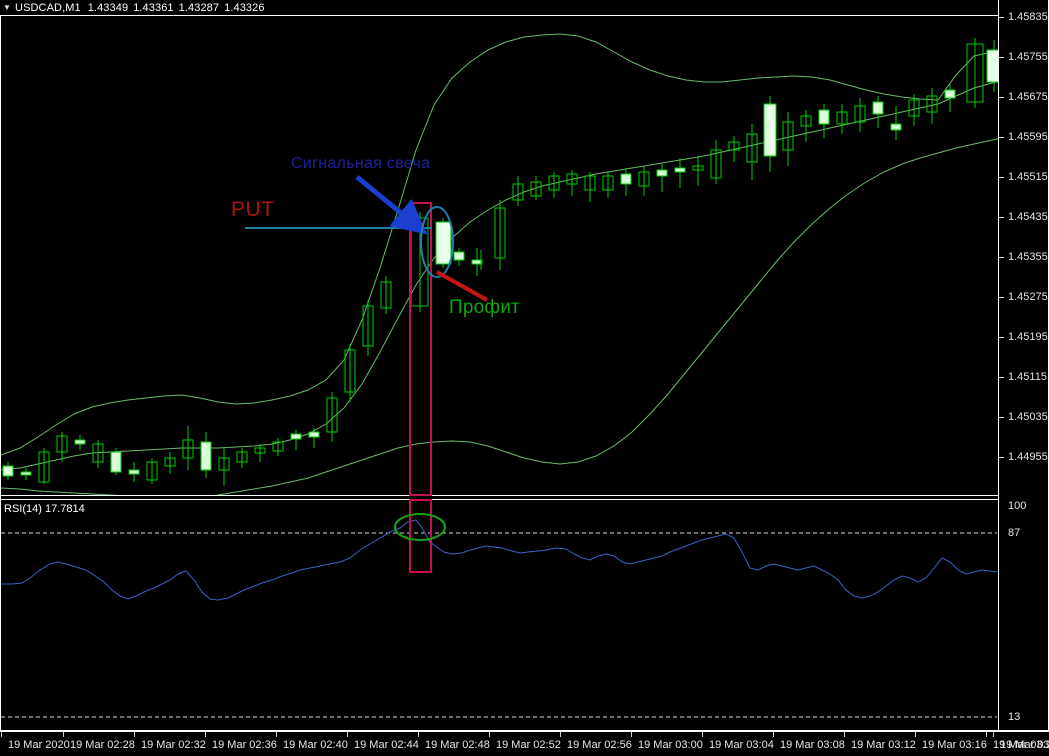 Image resolution: width=1049 pixels, height=756 pixels. What do you see at coordinates (1027, 377) in the screenshot?
I see `price-axis-label: 1.45115` at bounding box center [1027, 377].